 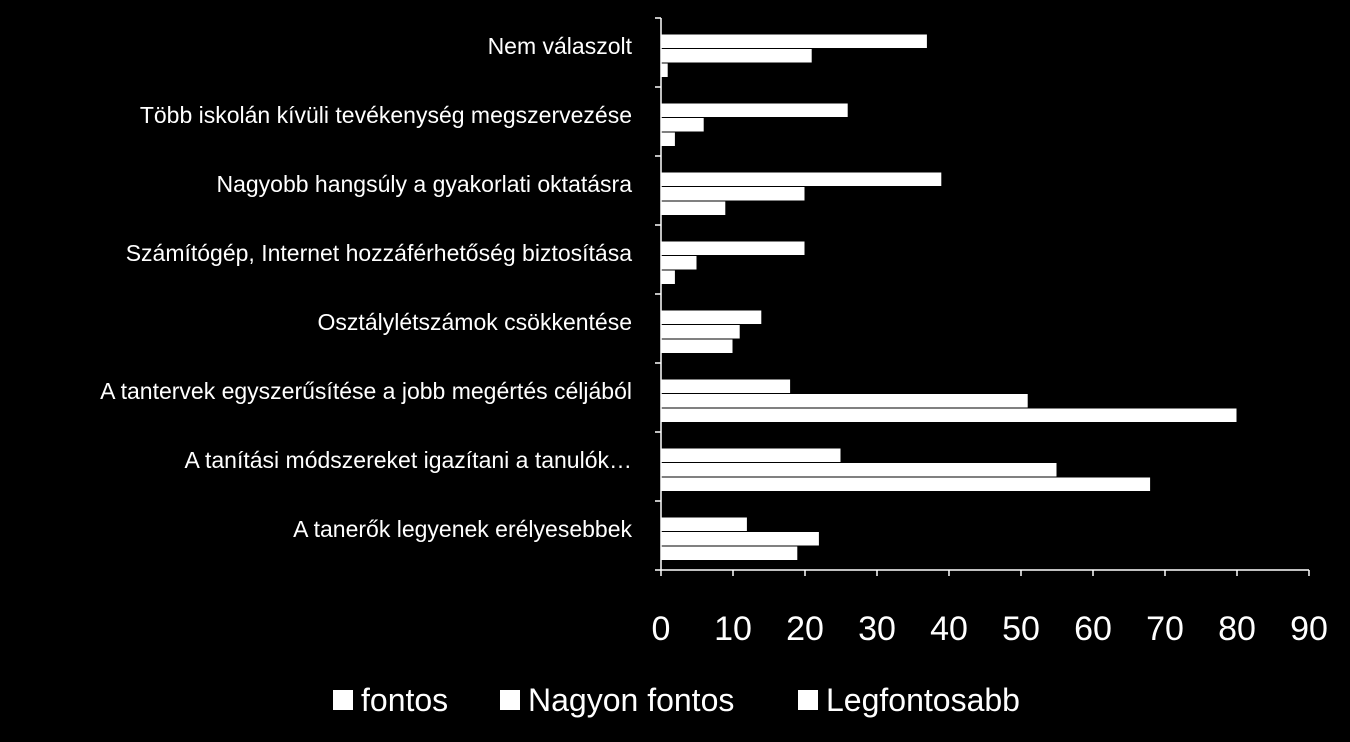 What do you see at coordinates (661, 629) in the screenshot?
I see `x-tick-label: 0` at bounding box center [661, 629].